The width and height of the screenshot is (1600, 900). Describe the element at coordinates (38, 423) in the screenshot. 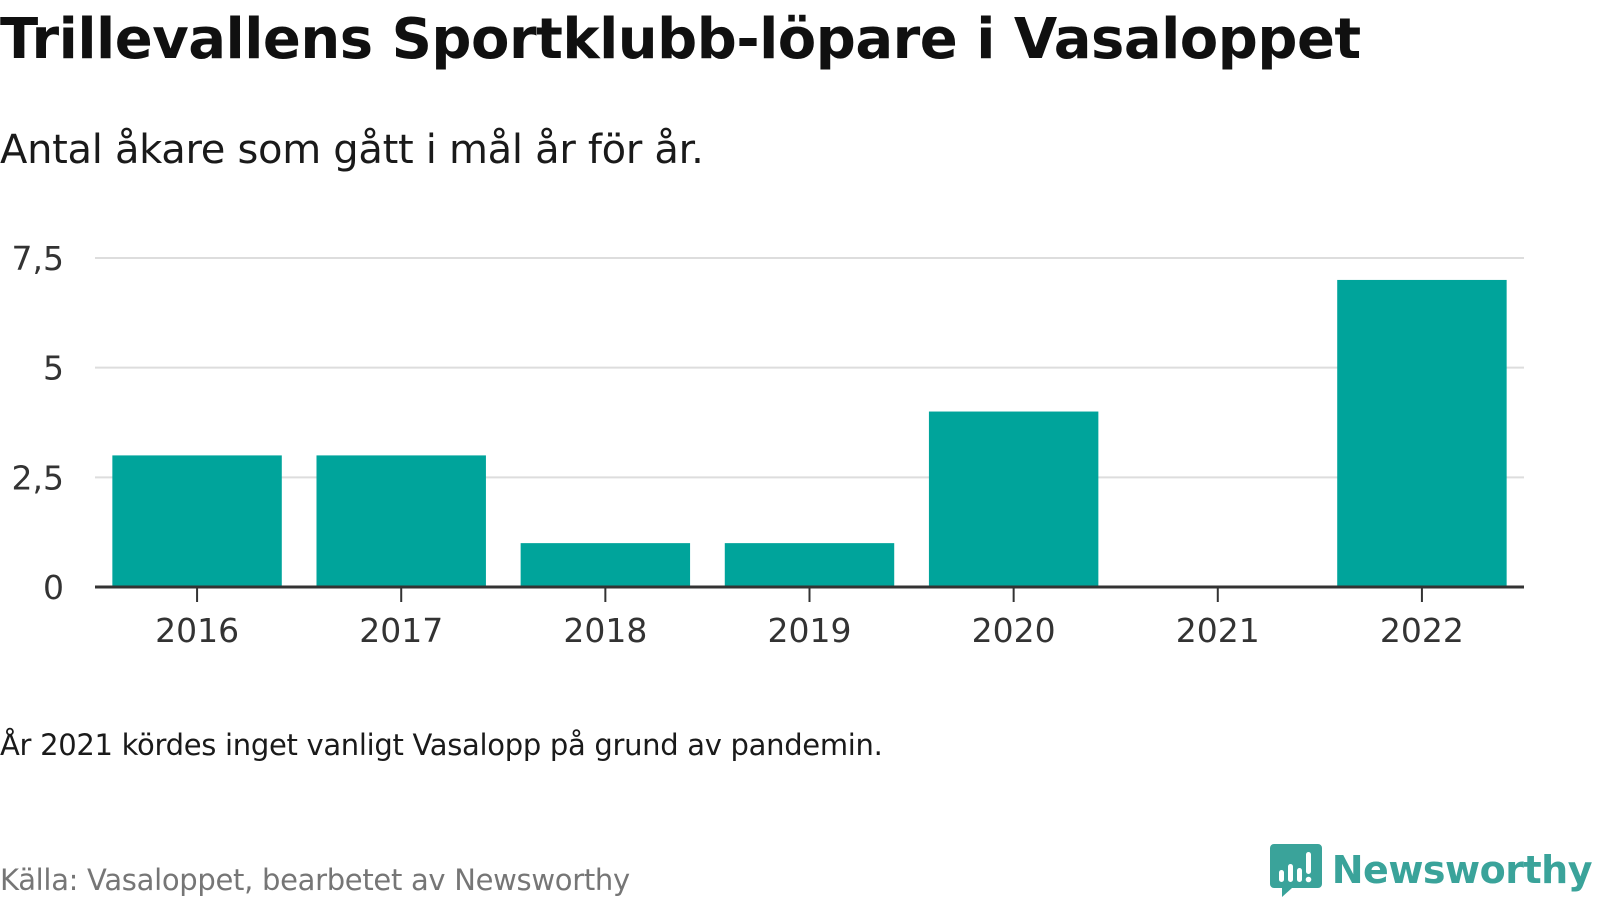

I see `y-axis-tick-labels: 0 2,5 5 7,5` at that location.